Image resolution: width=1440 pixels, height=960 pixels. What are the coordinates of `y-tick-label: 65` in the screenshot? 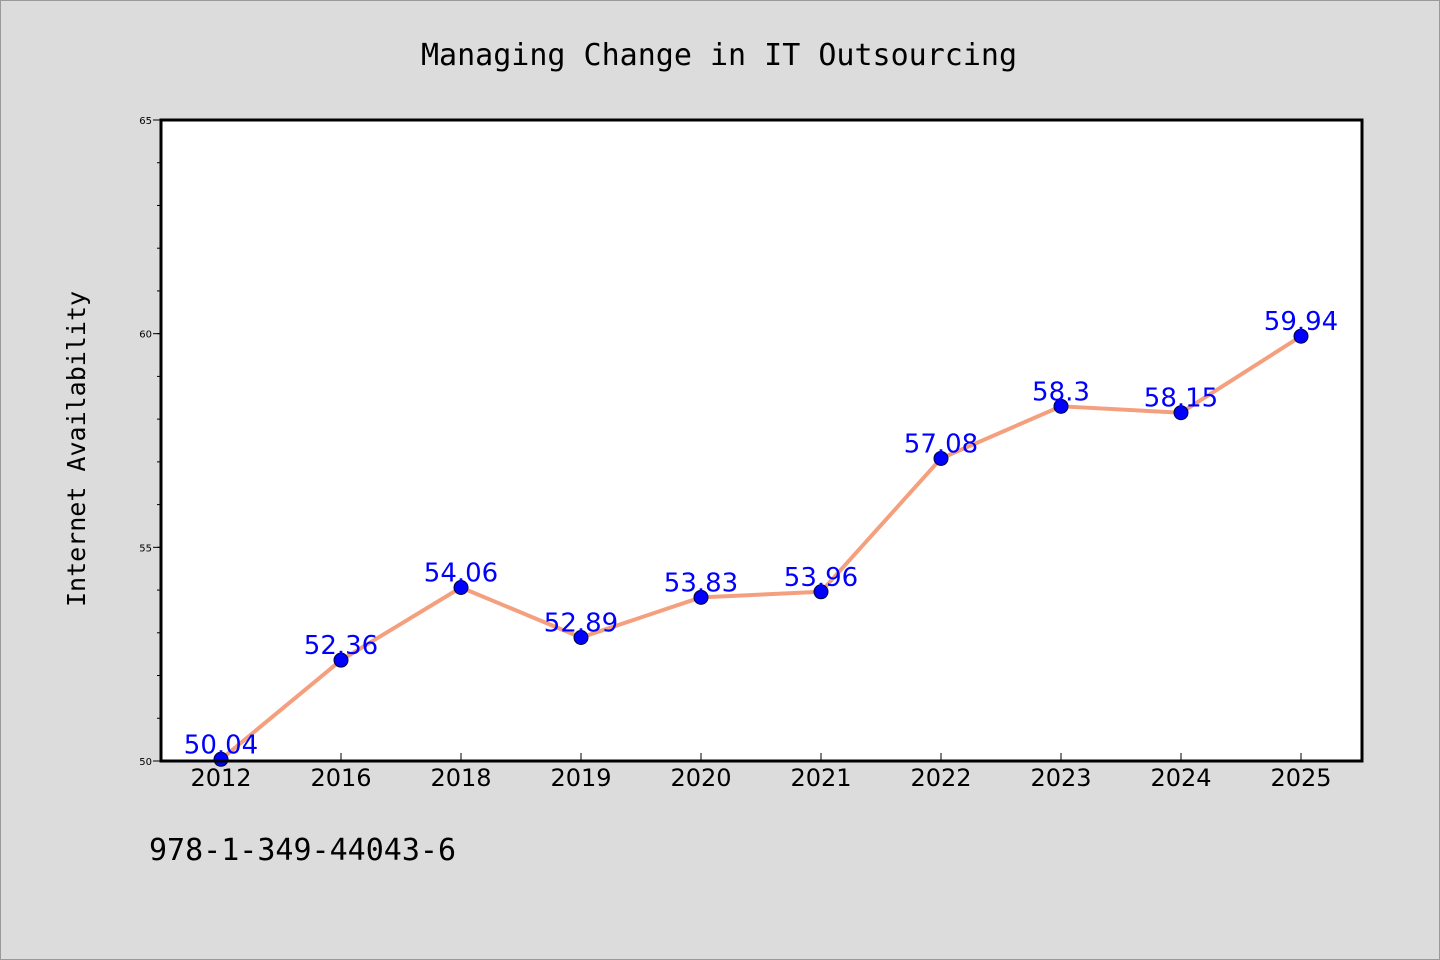 It's located at (145, 121).